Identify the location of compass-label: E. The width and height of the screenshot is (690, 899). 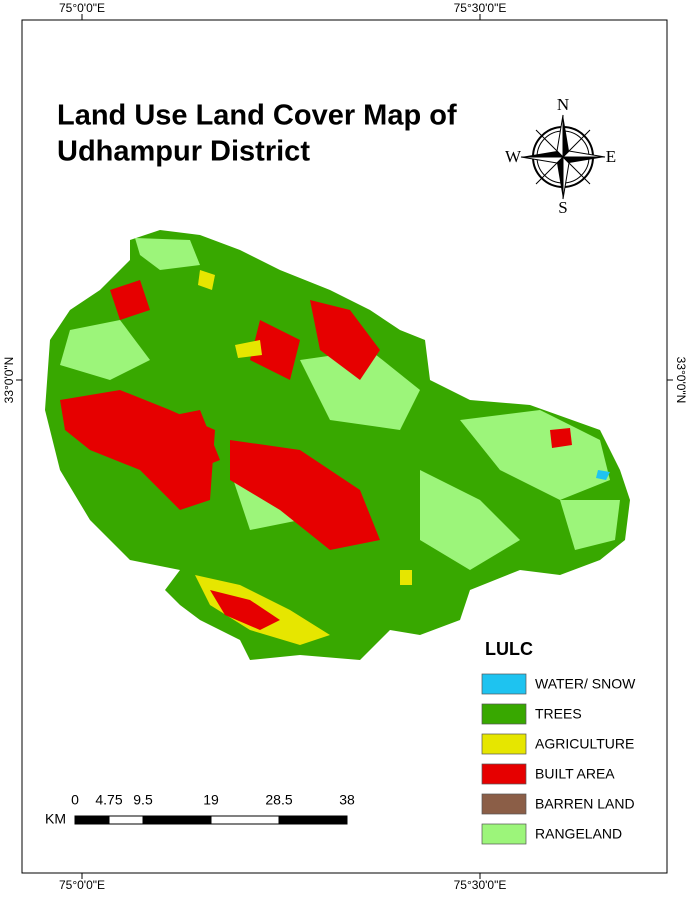
(611, 156).